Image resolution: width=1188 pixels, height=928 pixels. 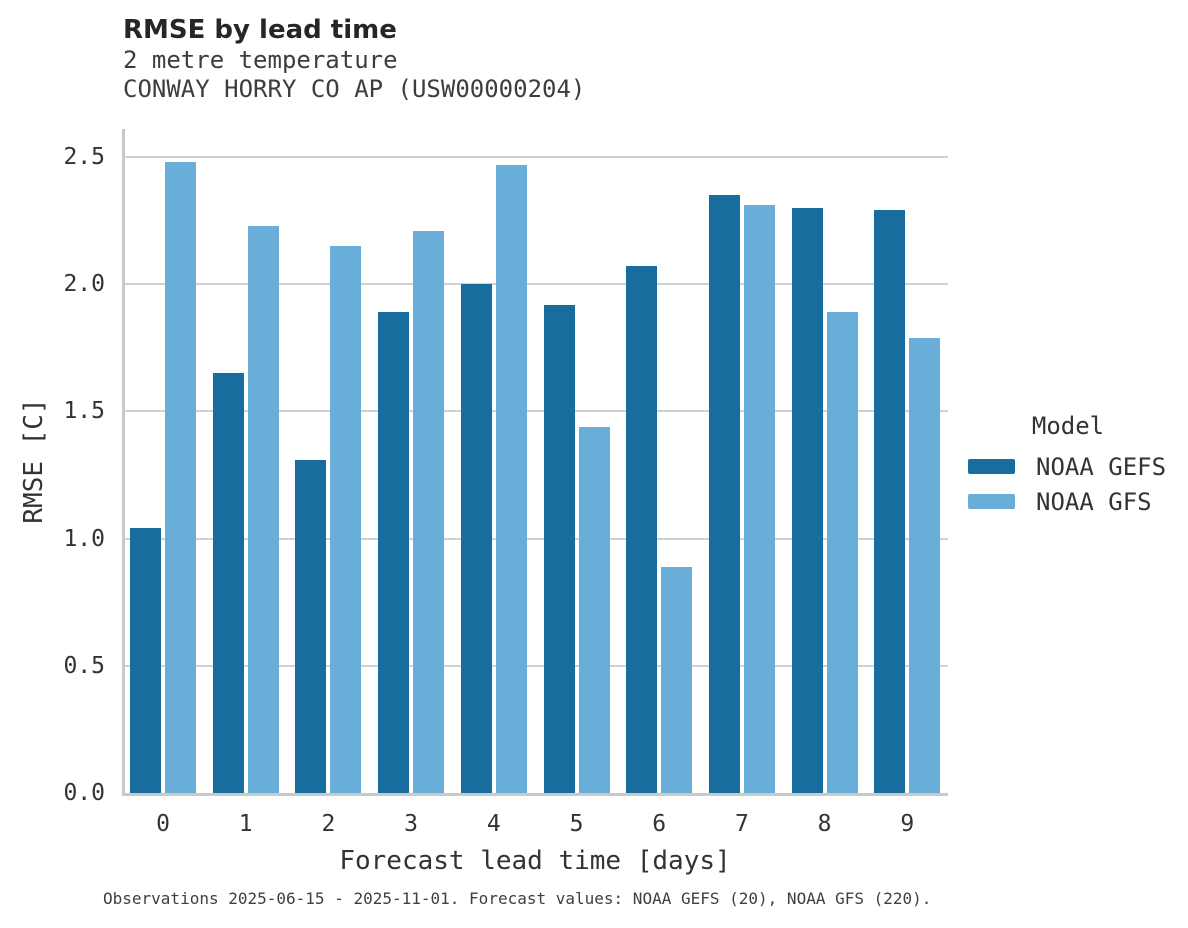 I want to click on chart-station: CONWAY HORRY CO AP (USW00000204), so click(x=354, y=88).